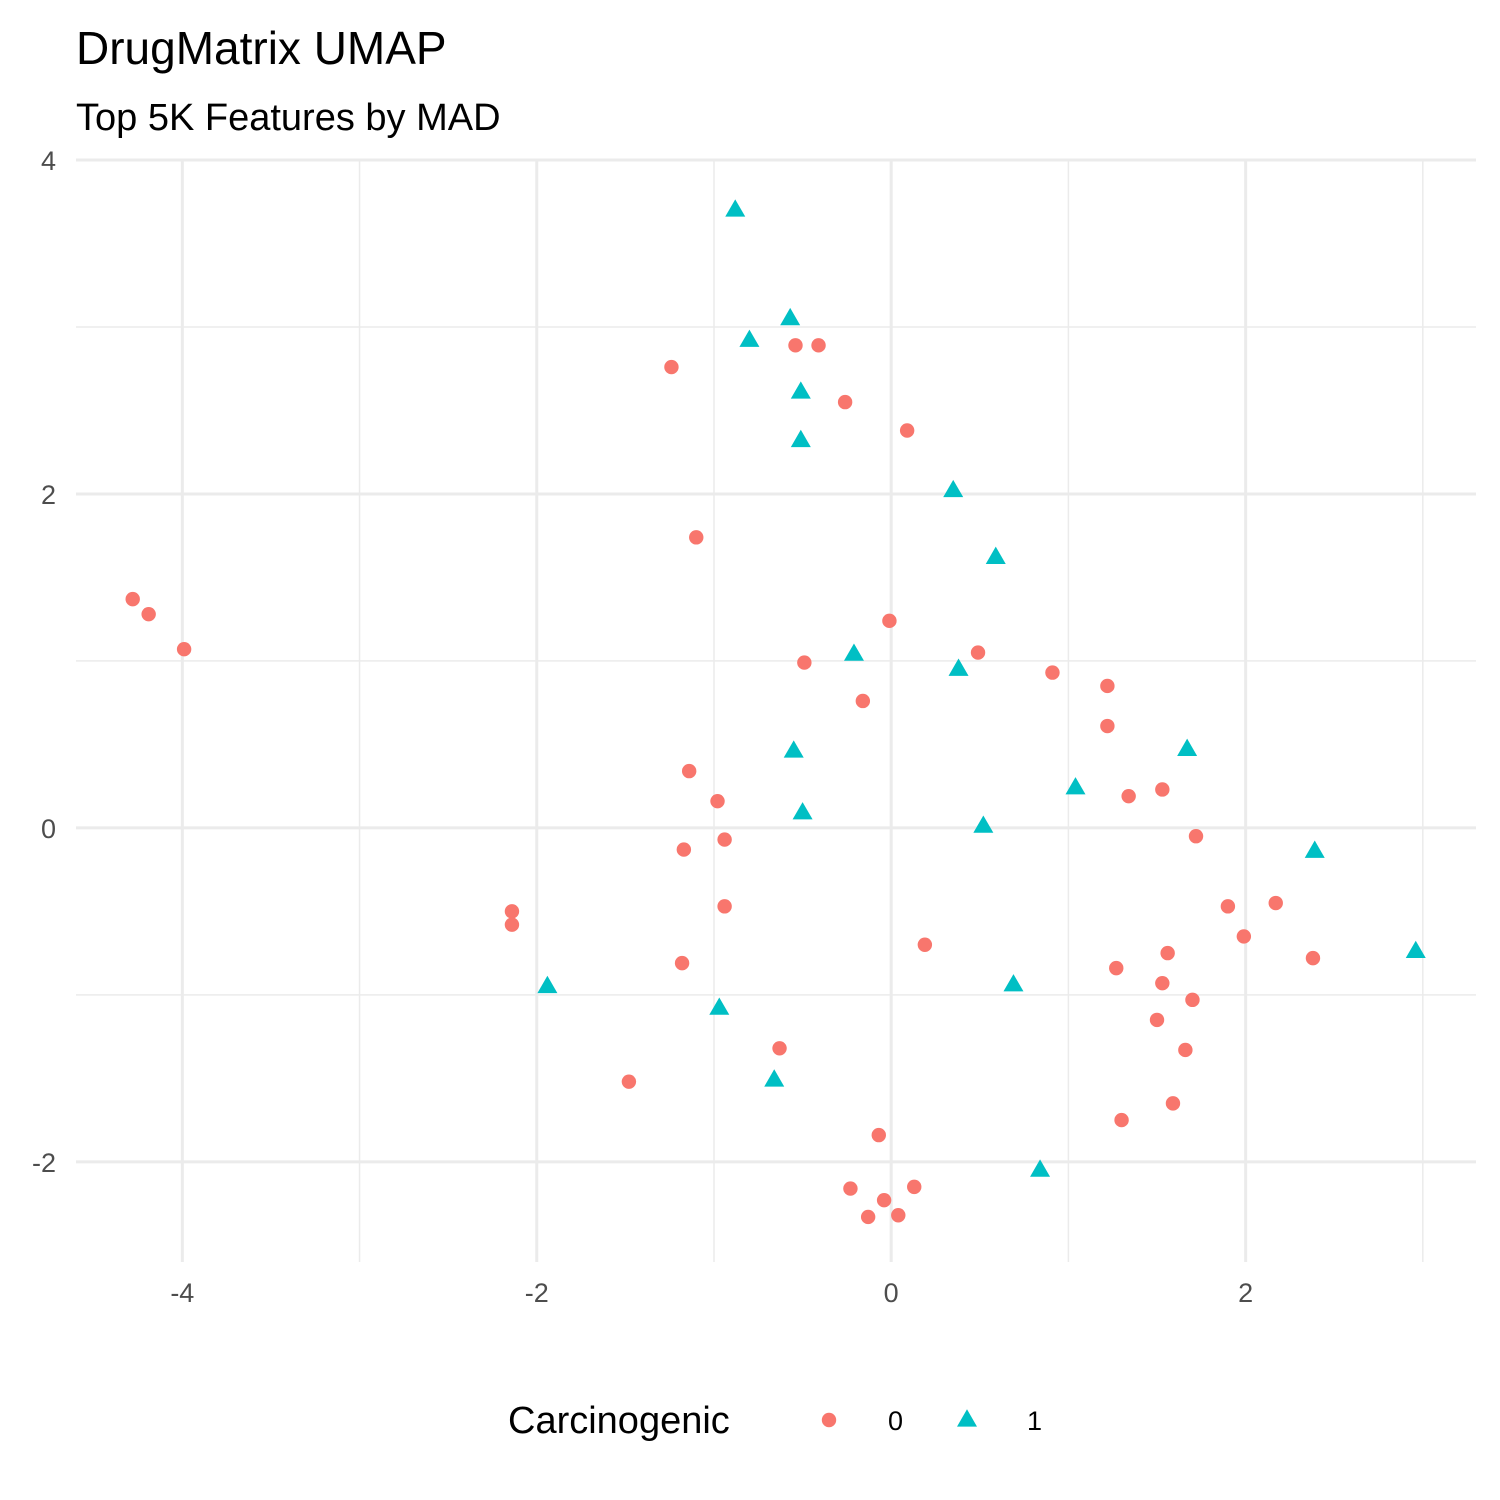  What do you see at coordinates (48, 161) in the screenshot?
I see `y-tick-label: 4` at bounding box center [48, 161].